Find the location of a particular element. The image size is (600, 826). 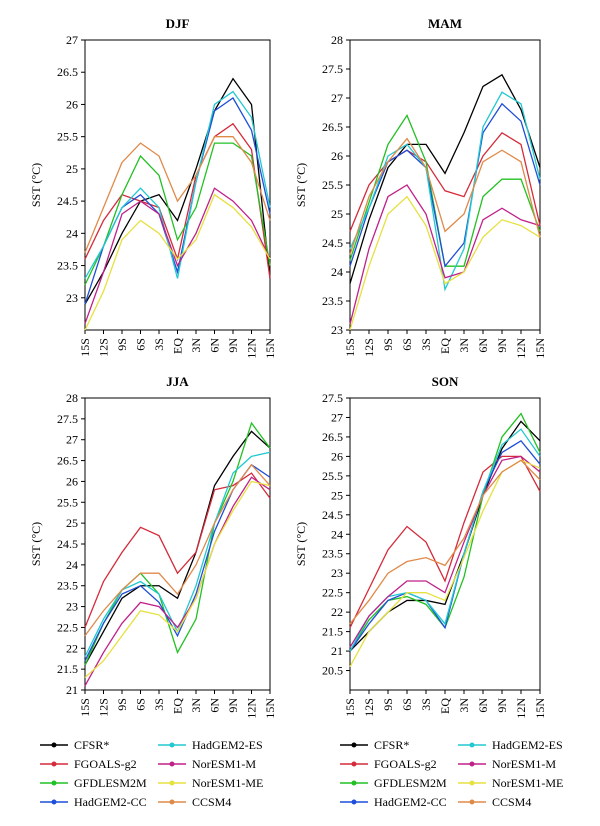

y-tick-label: 26 is located at coordinates (72, 481).